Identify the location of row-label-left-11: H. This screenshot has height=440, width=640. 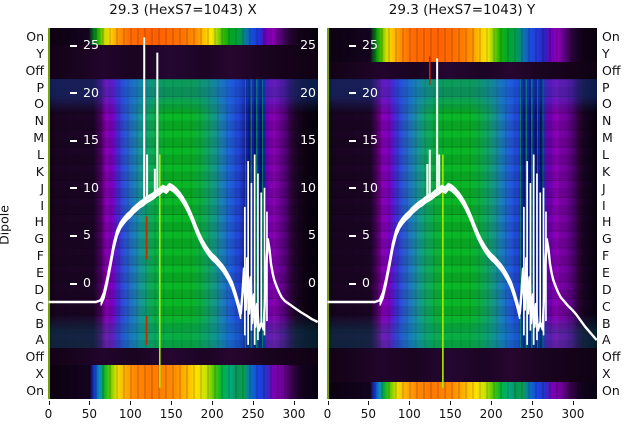
(39, 222).